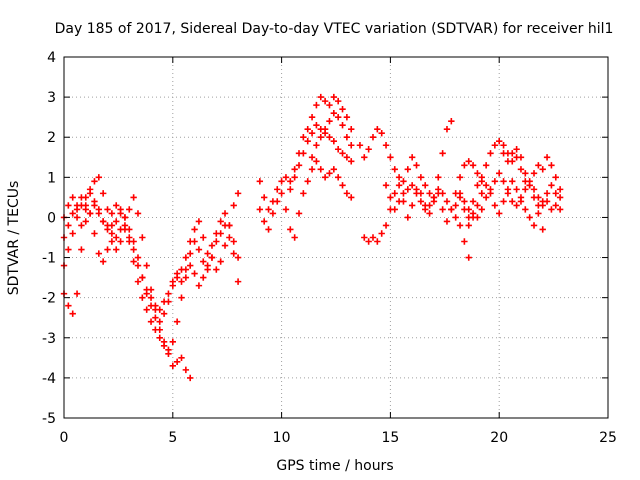 The width and height of the screenshot is (640, 480). Describe the element at coordinates (390, 438) in the screenshot. I see `x-tick-label: 15` at that location.